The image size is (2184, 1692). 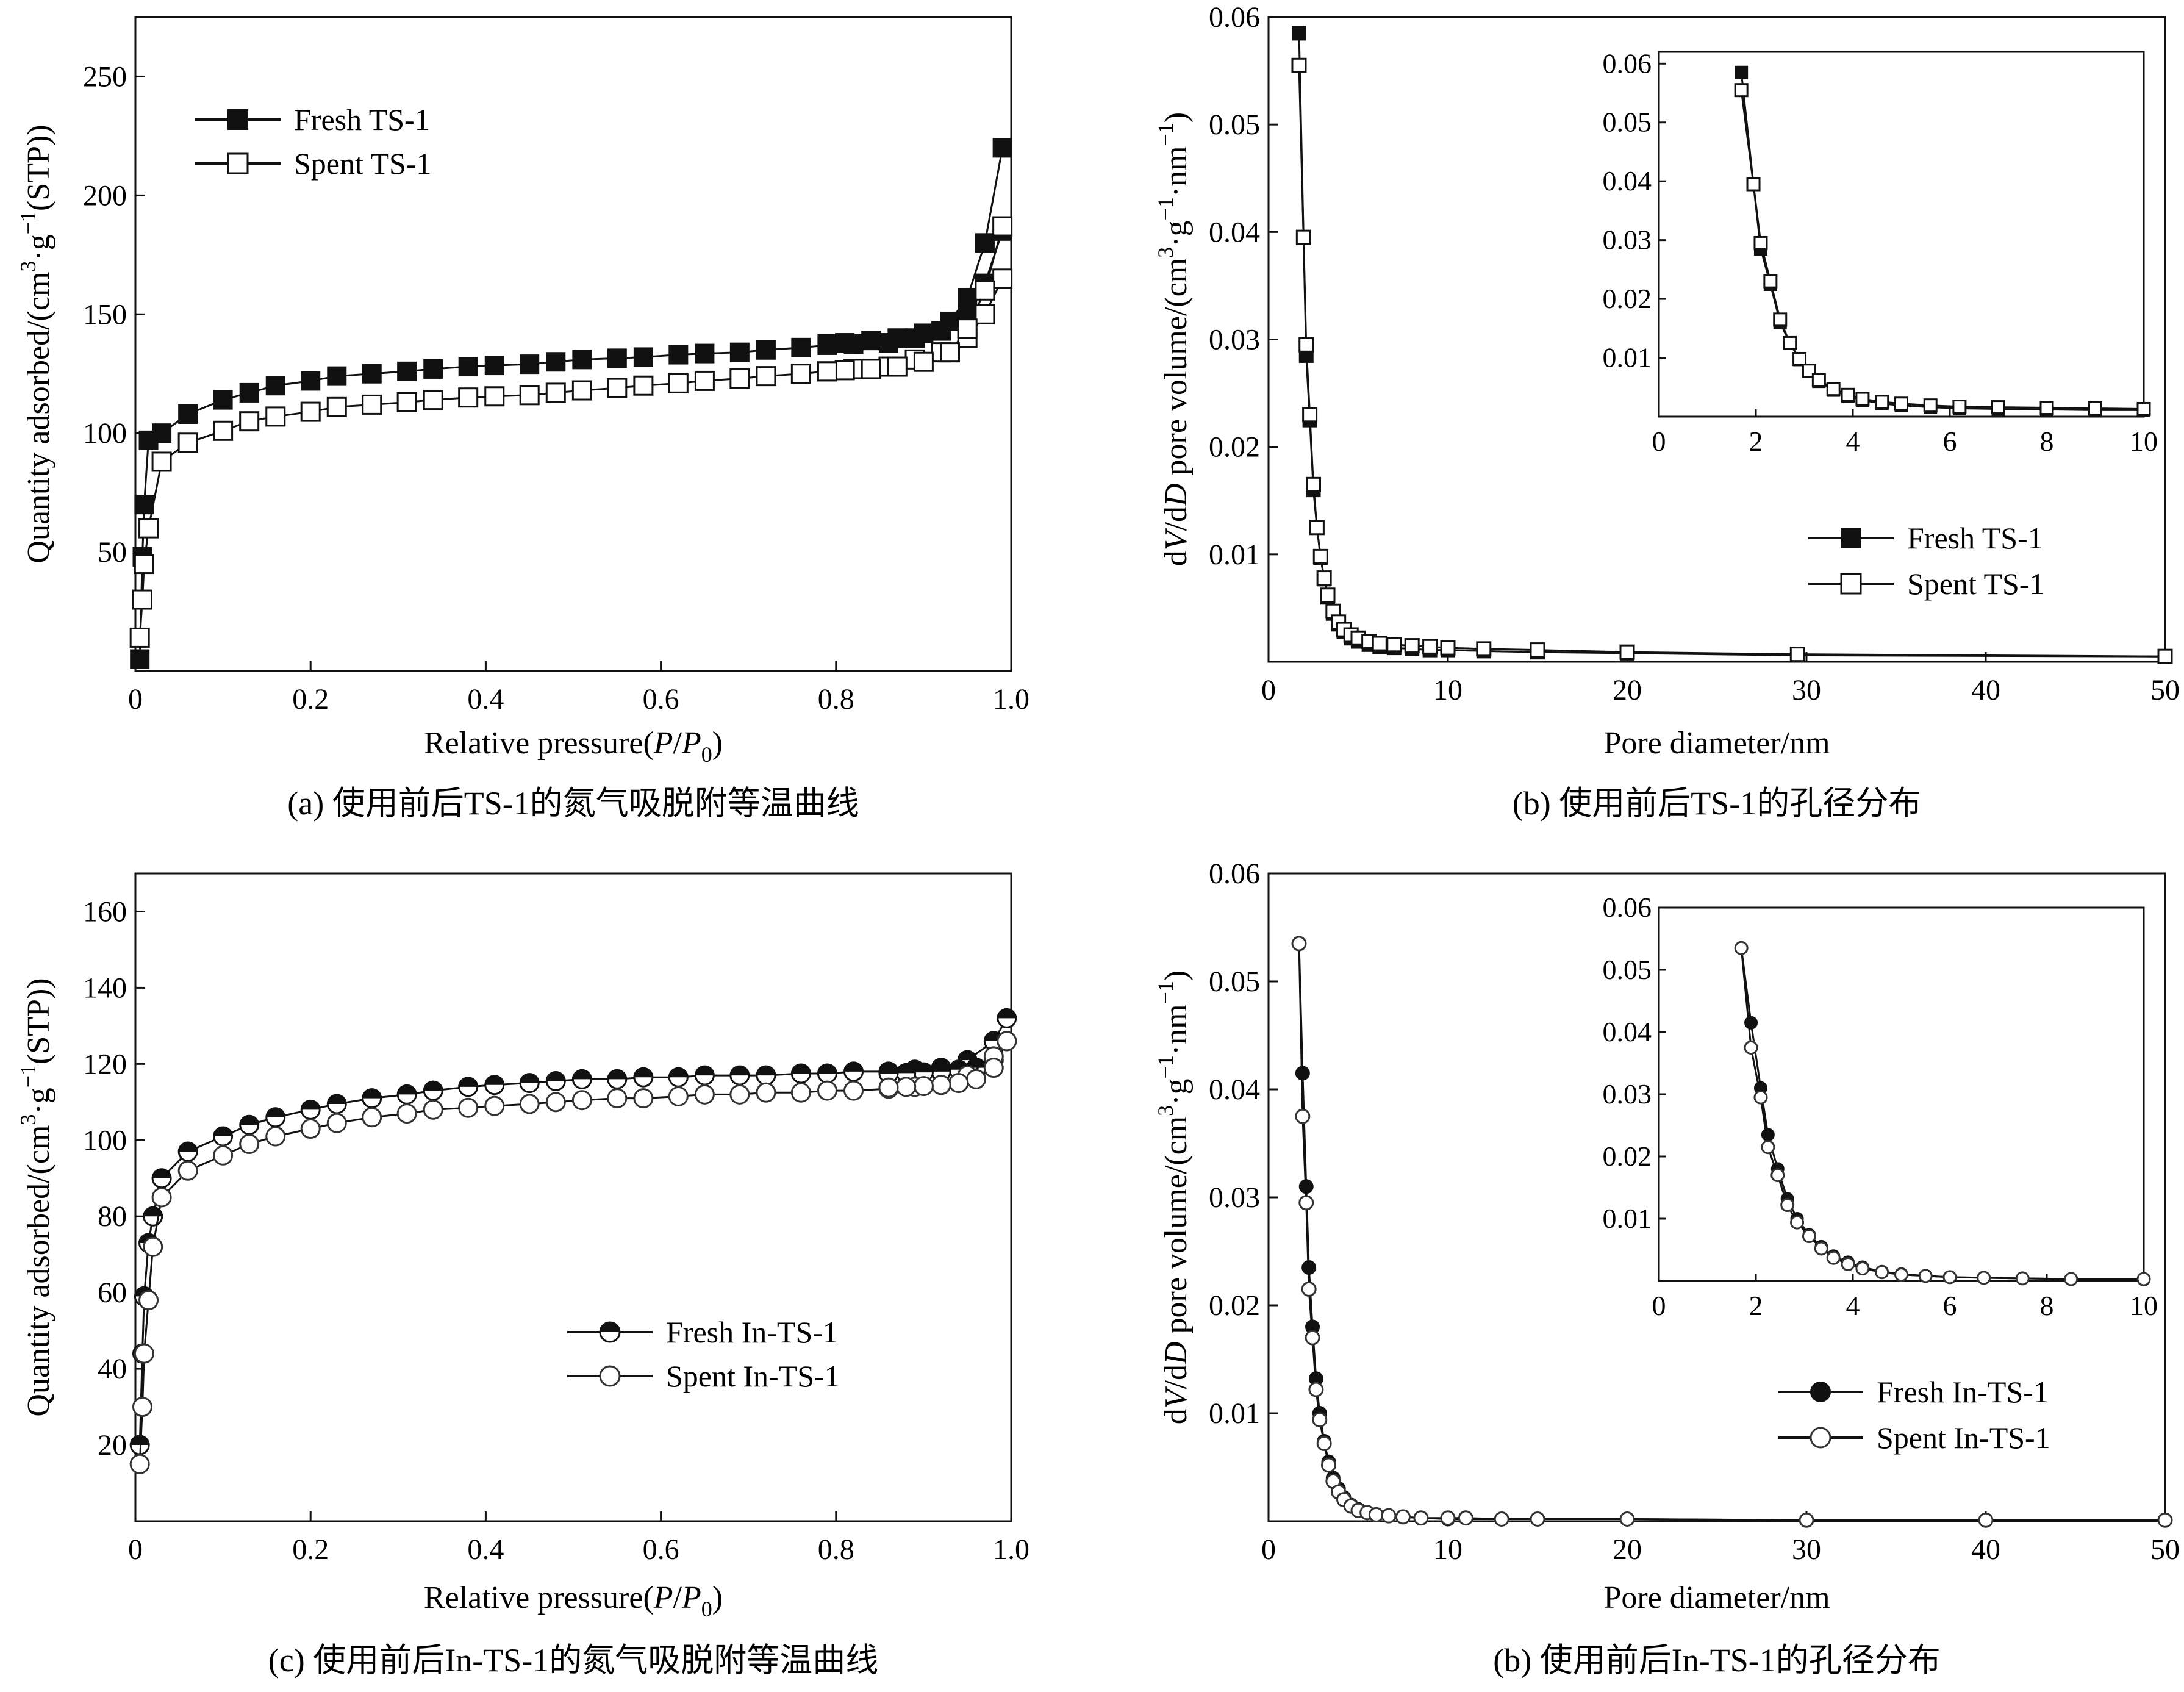 I want to click on inset-plot: 0 2 4 6 8 10 0.01 0.02 0.03 0.04 0.05 0.06, so click(x=1880, y=1106).